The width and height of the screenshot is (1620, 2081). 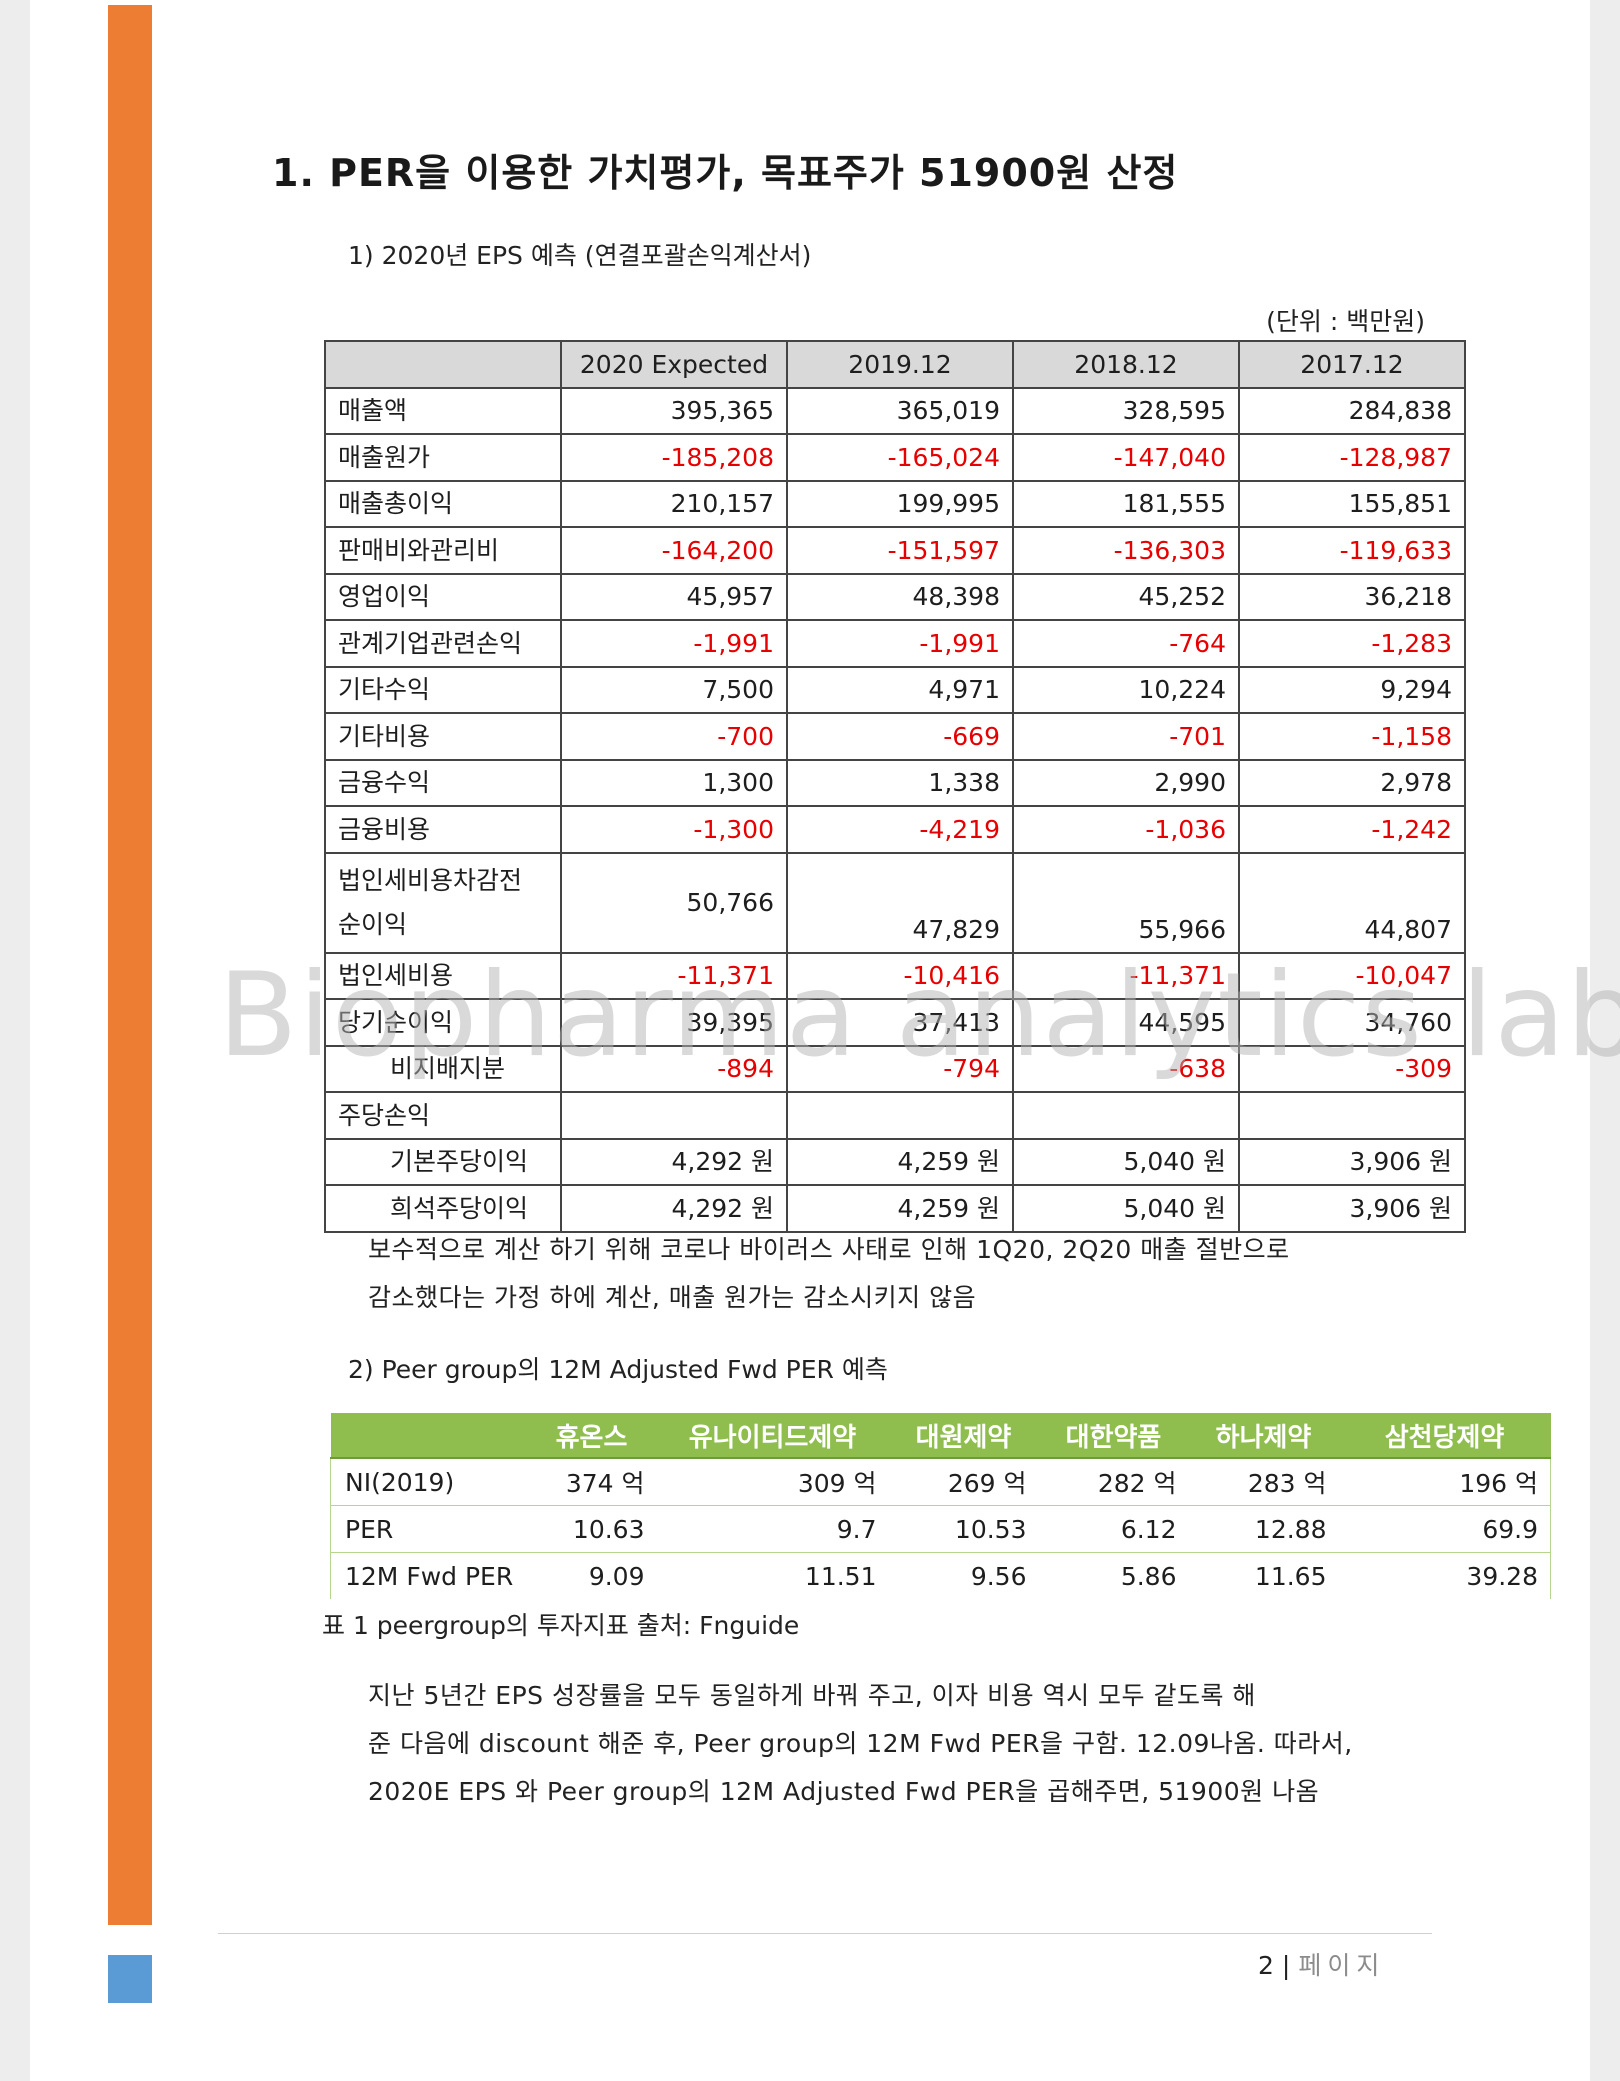 What do you see at coordinates (674, 457) in the screenshot?
I see `cell: -185,208` at bounding box center [674, 457].